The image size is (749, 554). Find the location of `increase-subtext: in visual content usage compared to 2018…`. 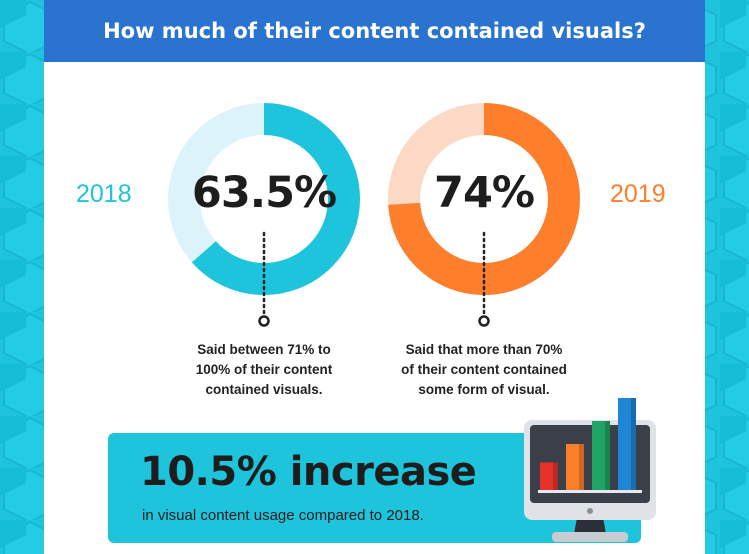

increase-subtext: in visual content usage compared to 2018… is located at coordinates (283, 515).